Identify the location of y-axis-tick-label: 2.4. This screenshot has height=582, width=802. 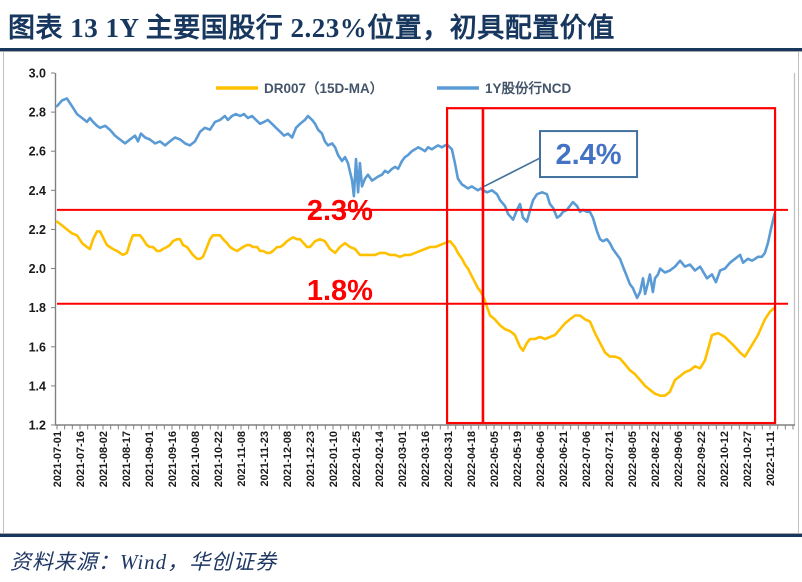
(37, 191).